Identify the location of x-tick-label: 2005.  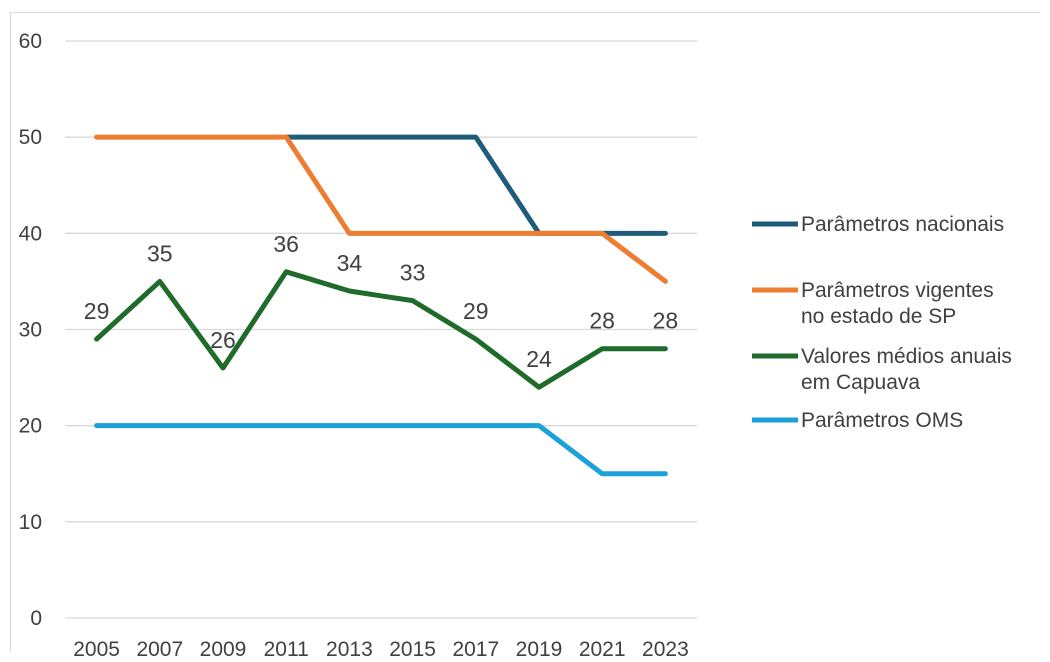
(96, 649).